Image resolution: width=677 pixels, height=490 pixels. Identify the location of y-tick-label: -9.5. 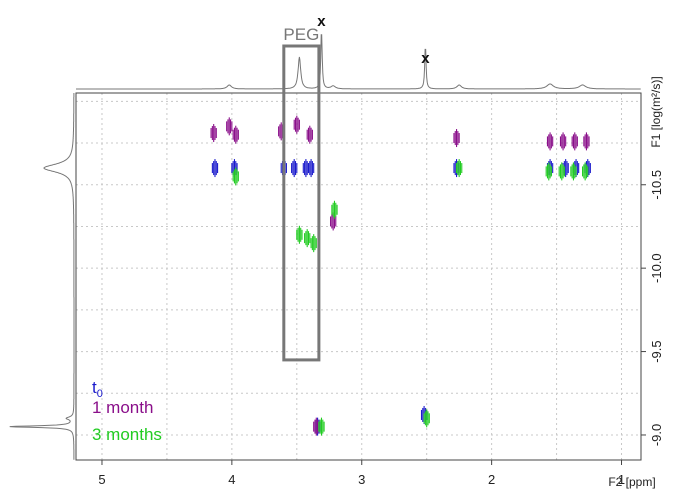
(656, 351).